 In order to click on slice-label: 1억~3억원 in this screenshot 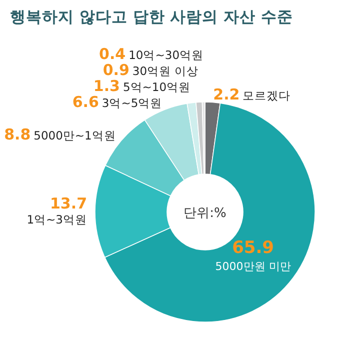, I will do `click(56, 219)`.